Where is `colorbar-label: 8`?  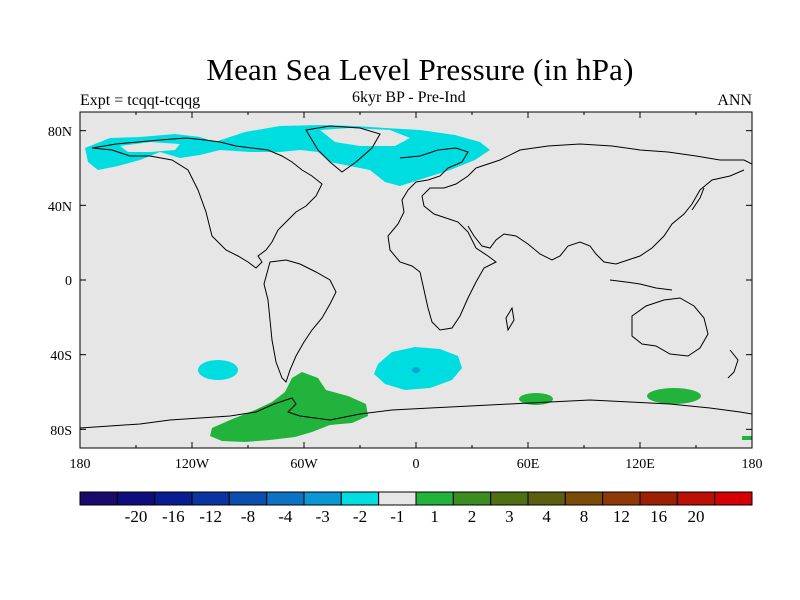
colorbar-label: 8 is located at coordinates (584, 516).